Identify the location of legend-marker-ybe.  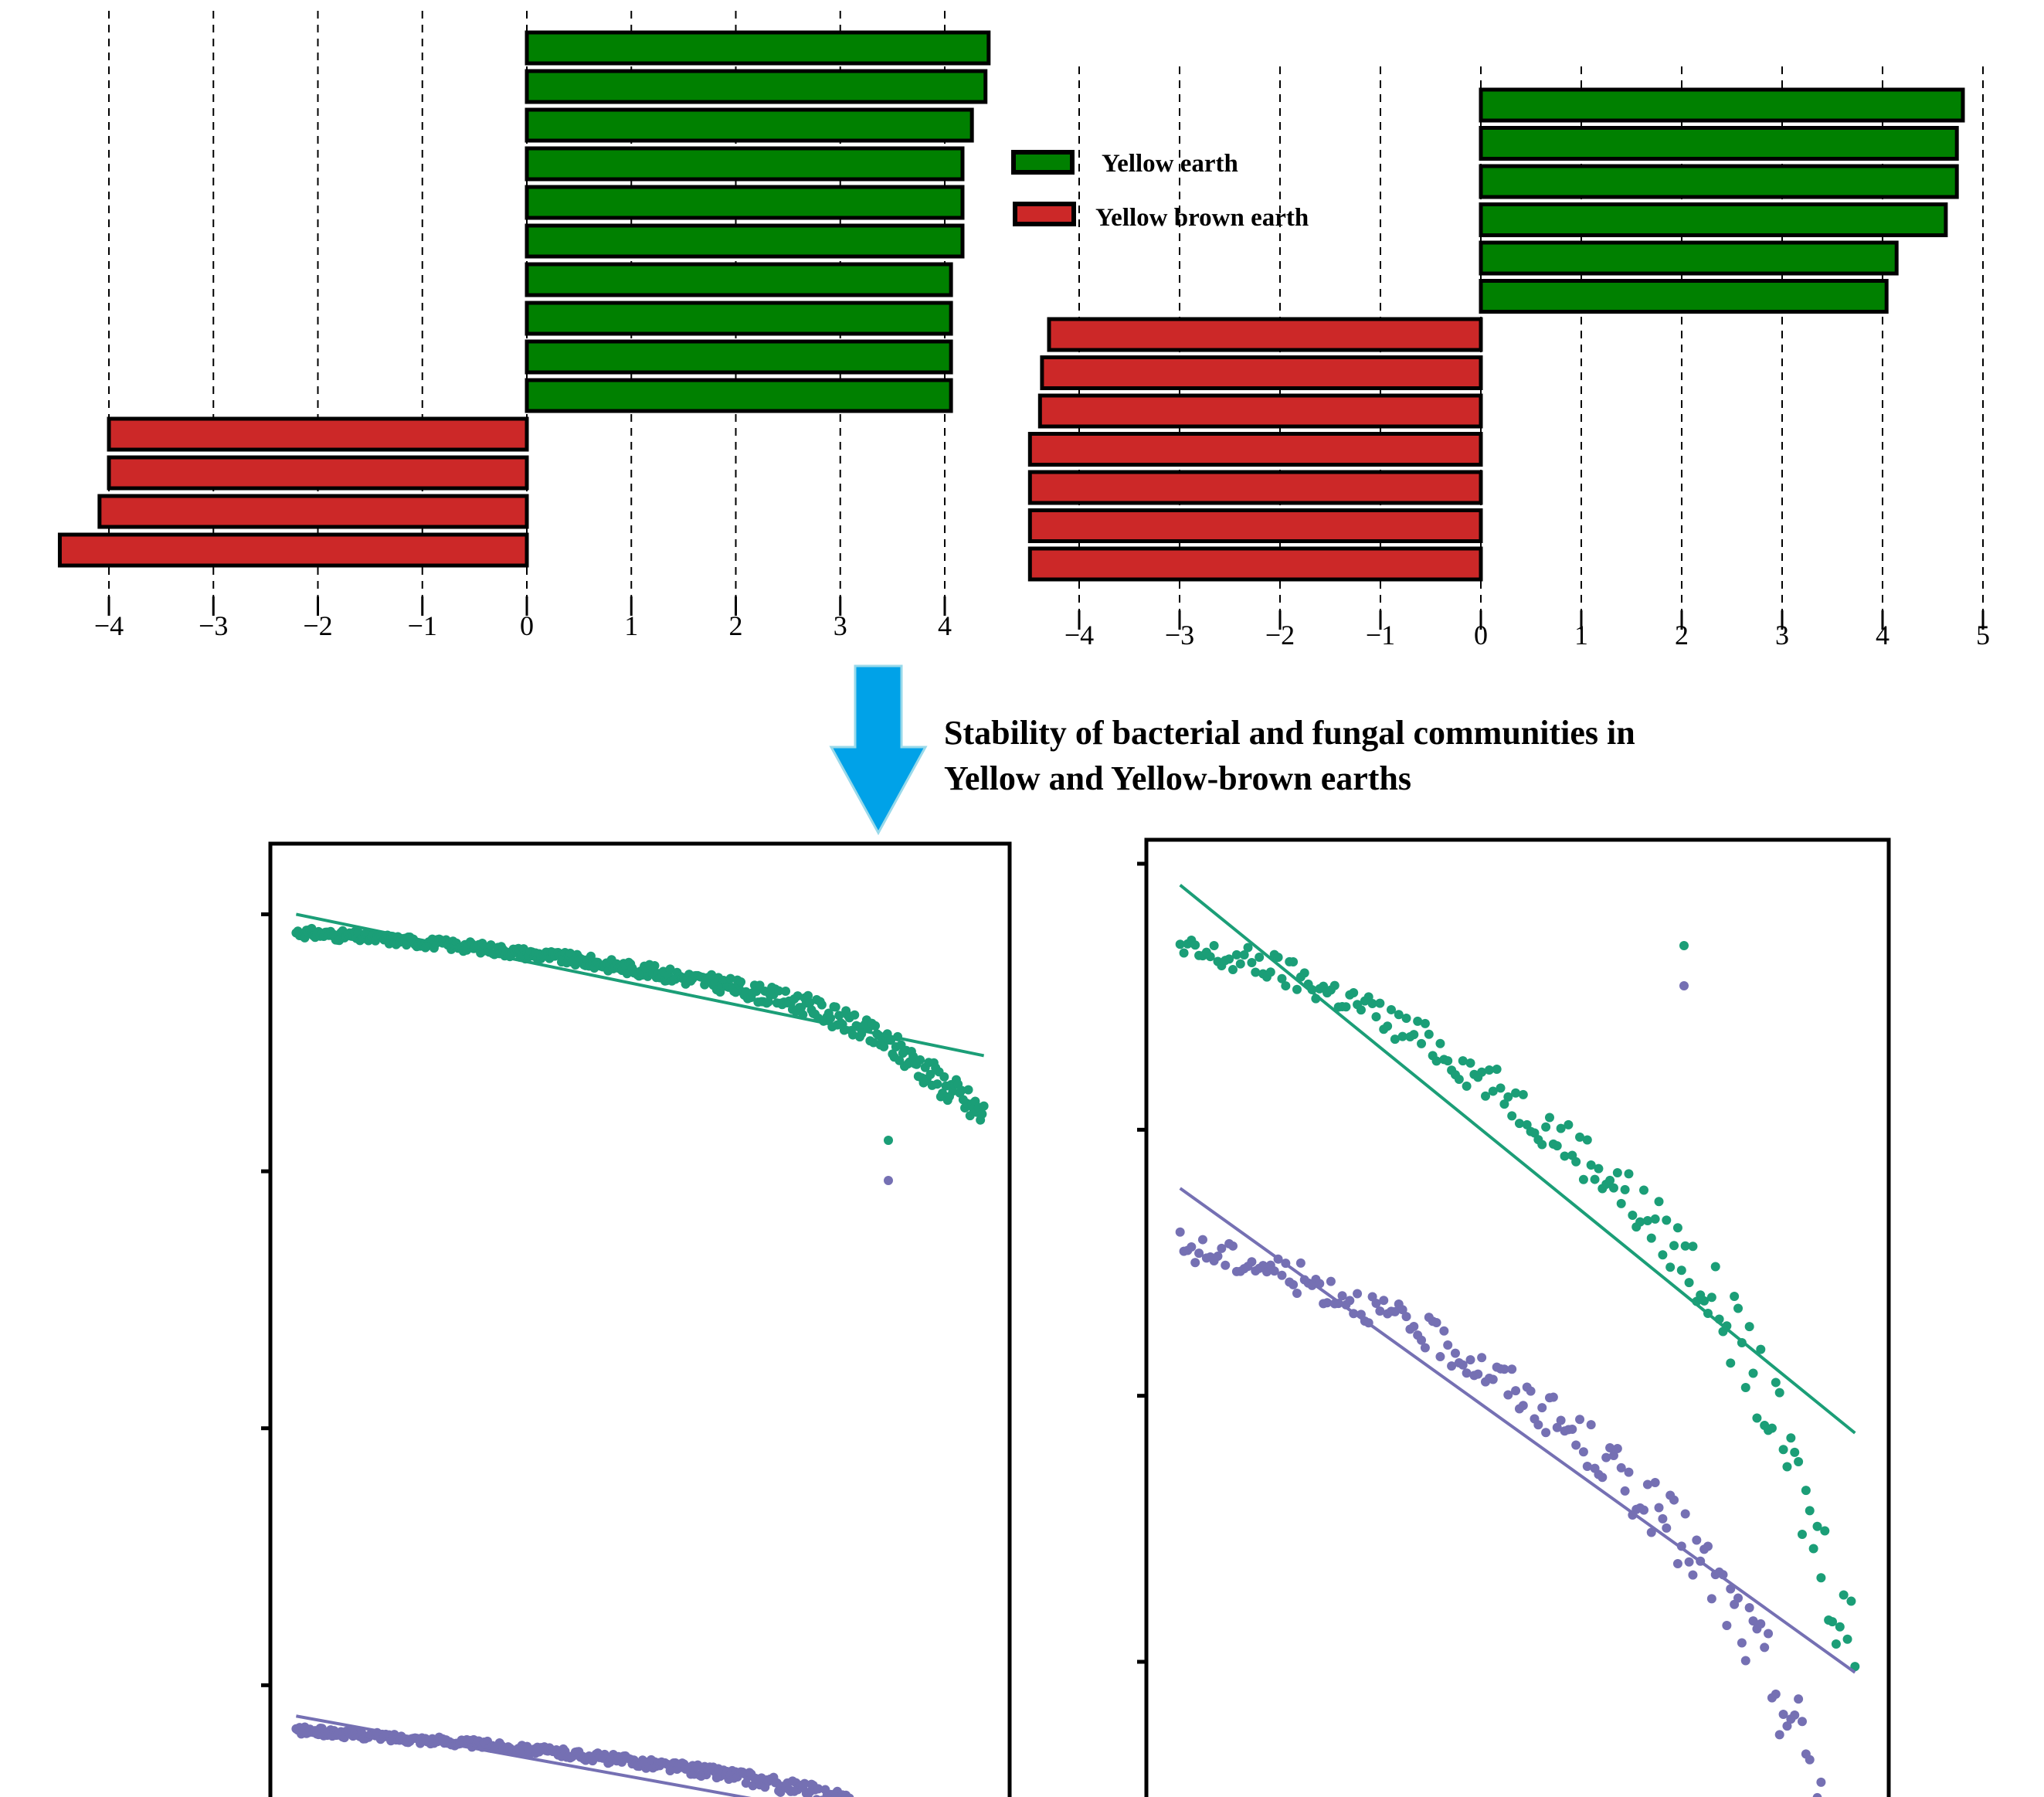
(888, 1180).